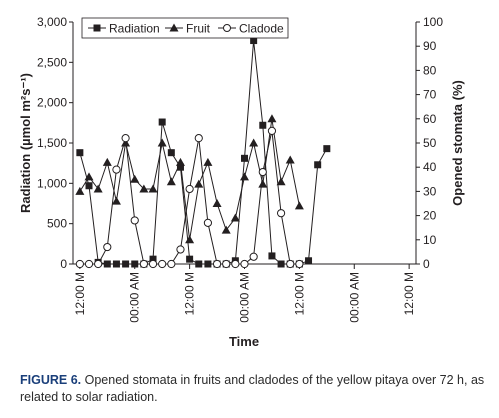  I want to click on series-line-cladode, so click(189, 197).